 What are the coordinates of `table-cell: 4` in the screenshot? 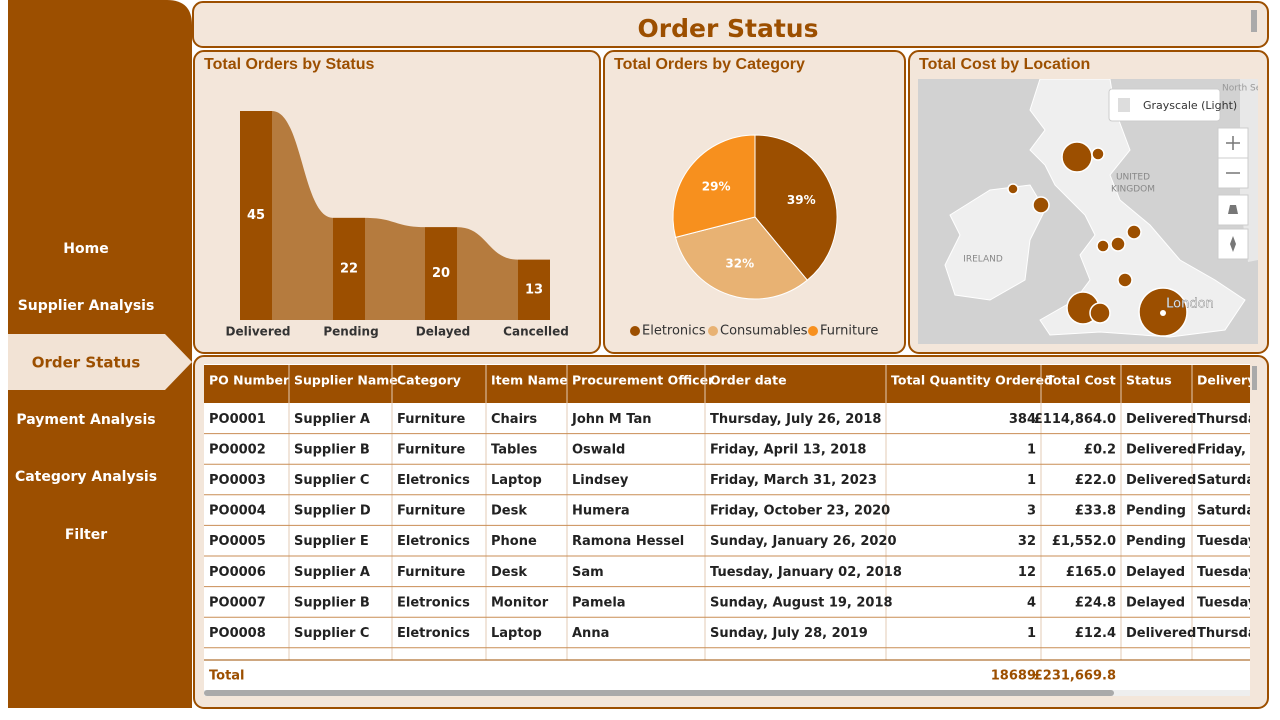 It's located at (1031, 602).